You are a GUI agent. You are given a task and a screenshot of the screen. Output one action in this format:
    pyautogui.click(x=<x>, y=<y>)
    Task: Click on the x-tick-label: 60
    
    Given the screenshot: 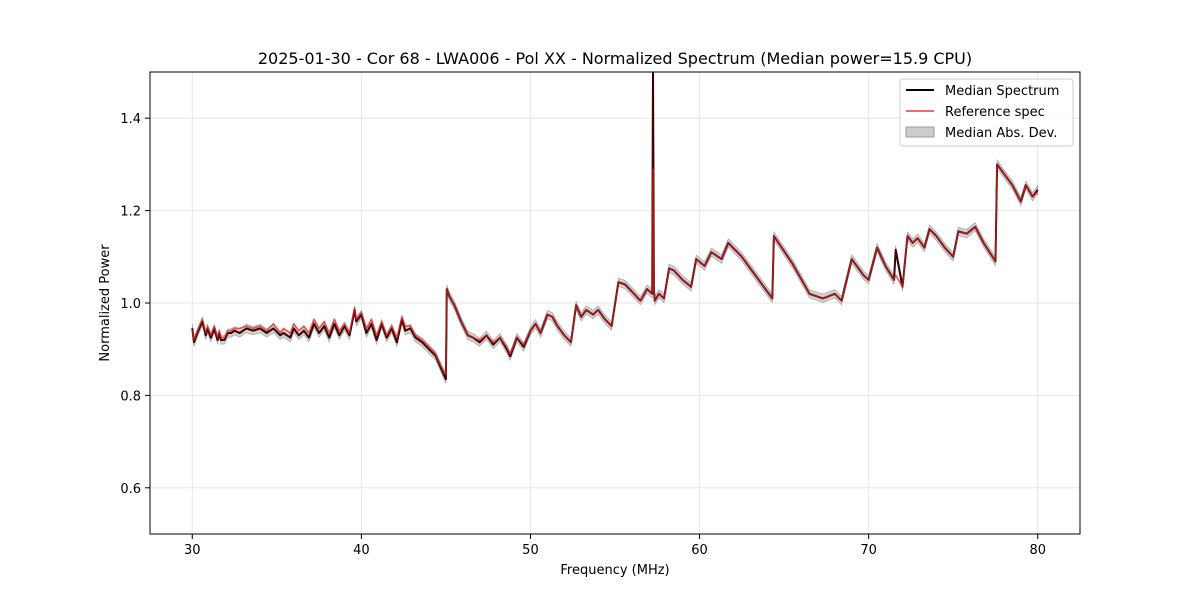 What is the action you would take?
    pyautogui.click(x=699, y=550)
    